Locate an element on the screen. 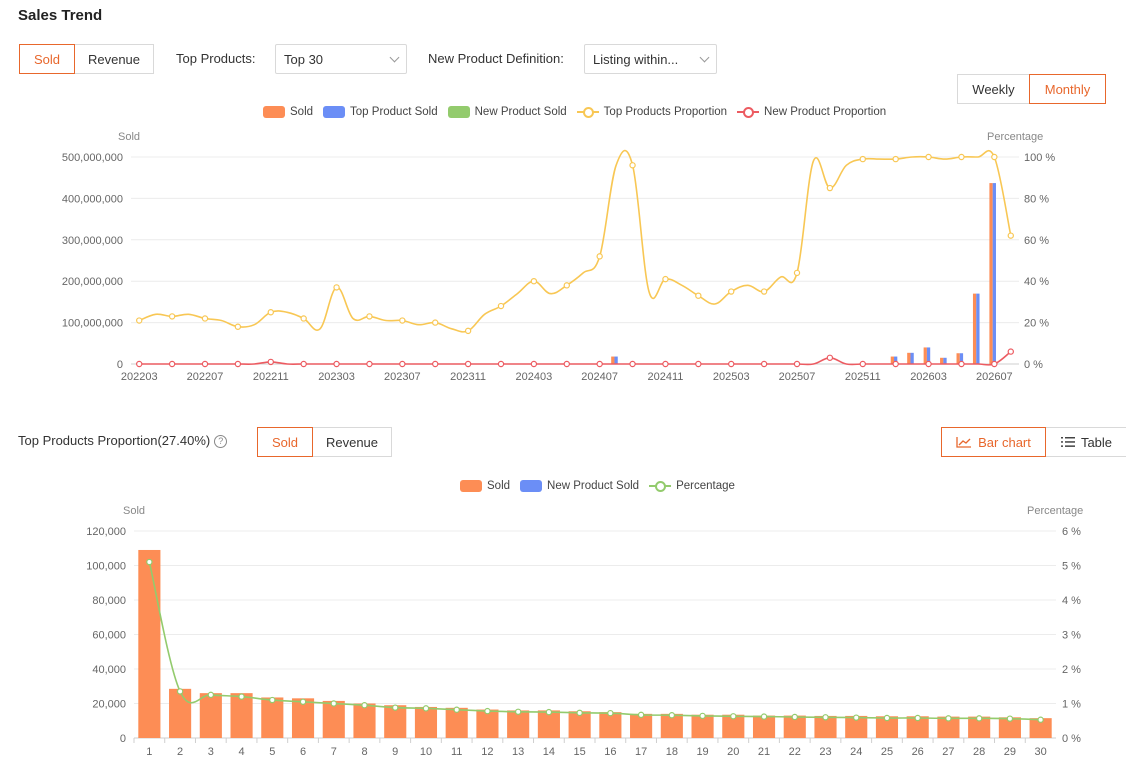 This screenshot has height=760, width=1126. x-tick-label: 10 is located at coordinates (426, 752).